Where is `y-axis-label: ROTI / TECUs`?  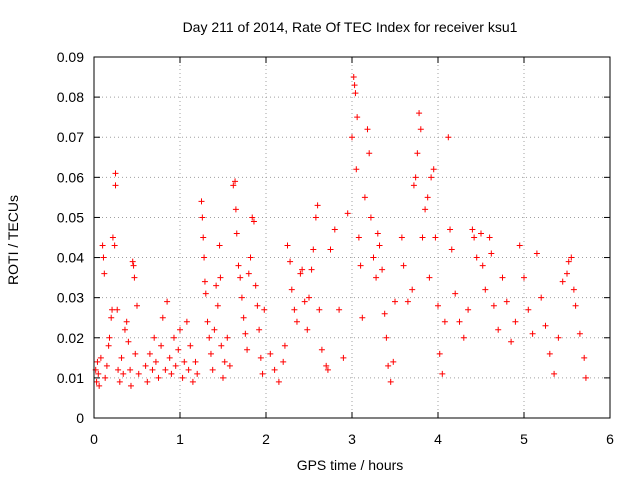 y-axis-label: ROTI / TECUs is located at coordinates (13, 240).